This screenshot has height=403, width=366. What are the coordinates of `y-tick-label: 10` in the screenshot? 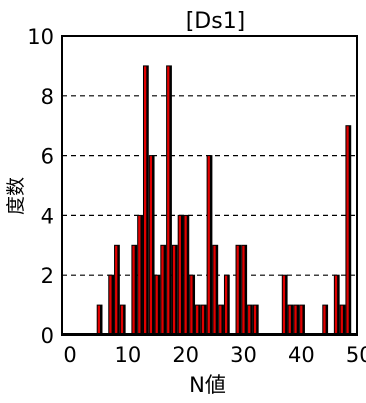 It's located at (40, 37).